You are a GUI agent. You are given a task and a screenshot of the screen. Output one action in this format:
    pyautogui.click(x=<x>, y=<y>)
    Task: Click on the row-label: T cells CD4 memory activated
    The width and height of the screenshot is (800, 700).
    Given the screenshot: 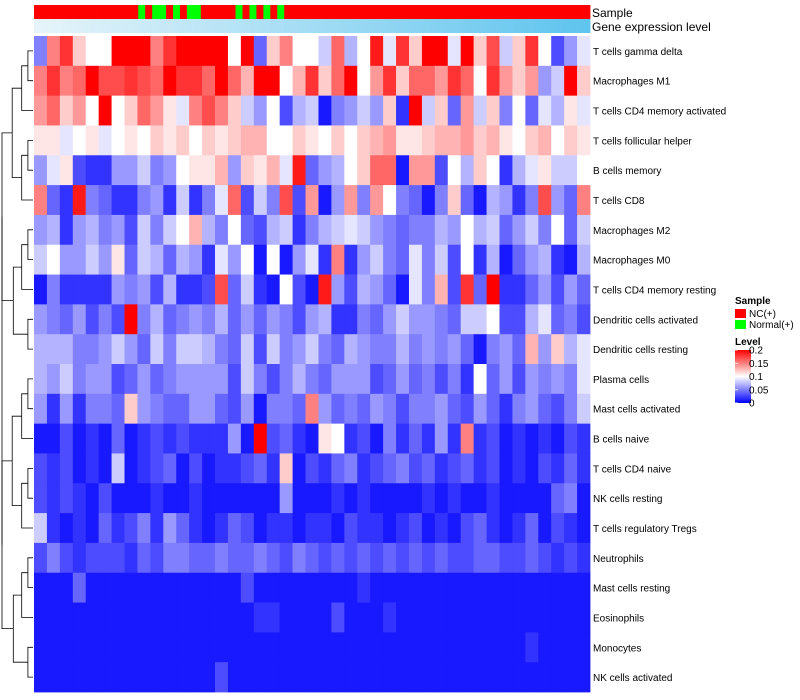 What is the action you would take?
    pyautogui.click(x=659, y=112)
    